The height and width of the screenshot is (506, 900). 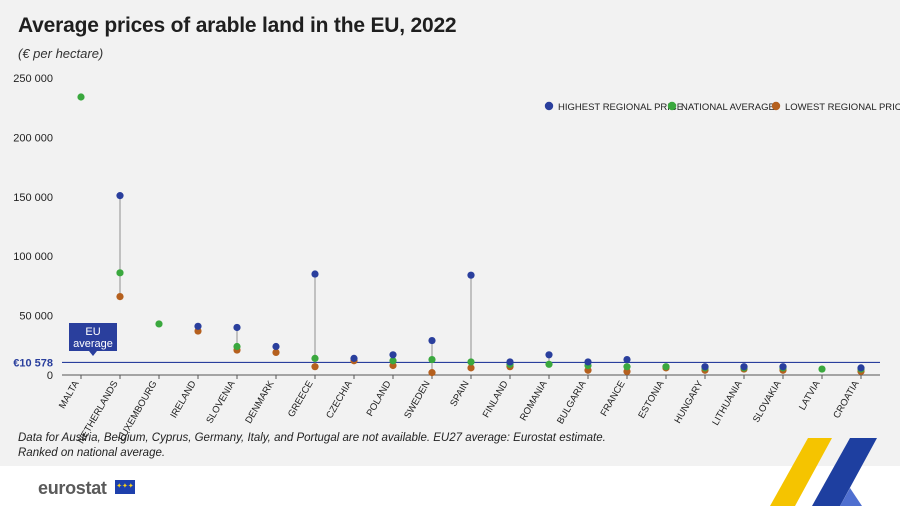 I want to click on x-tick-label: ROMANIA, so click(x=534, y=400).